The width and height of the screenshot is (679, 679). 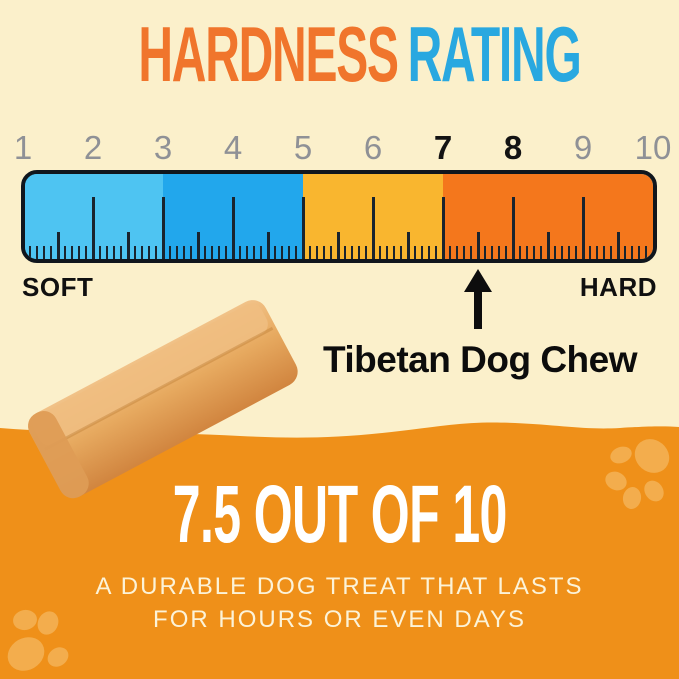 I want to click on scale-number-6: 6, so click(x=373, y=147).